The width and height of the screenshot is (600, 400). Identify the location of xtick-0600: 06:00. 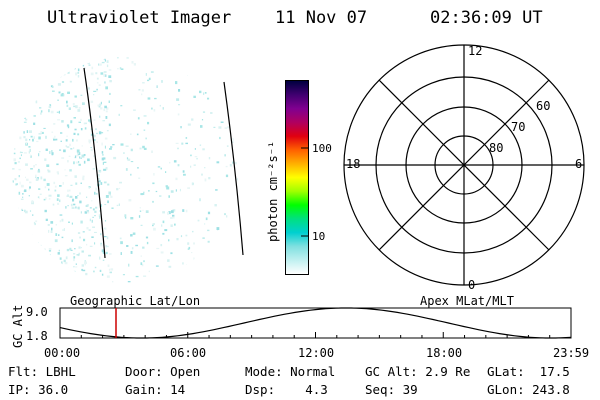
(188, 353).